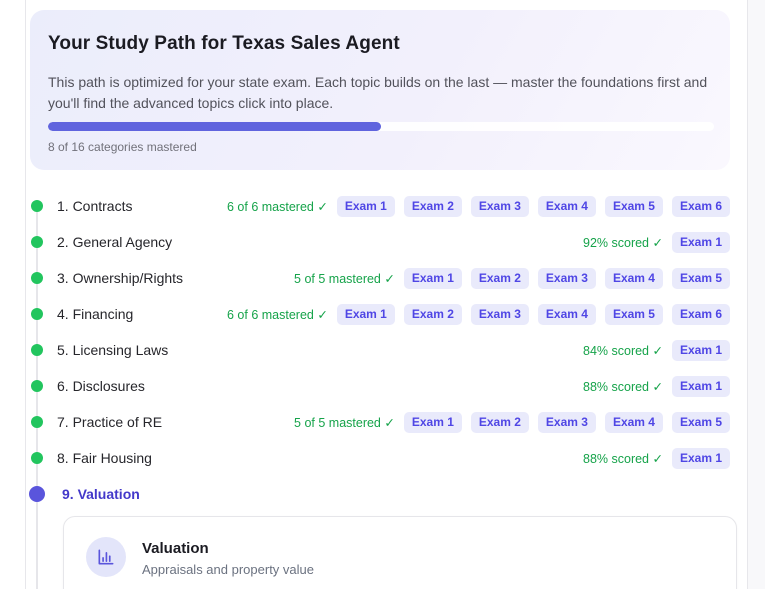 This screenshot has height=589, width=765. I want to click on detail-card-title: Valuation, so click(175, 548).